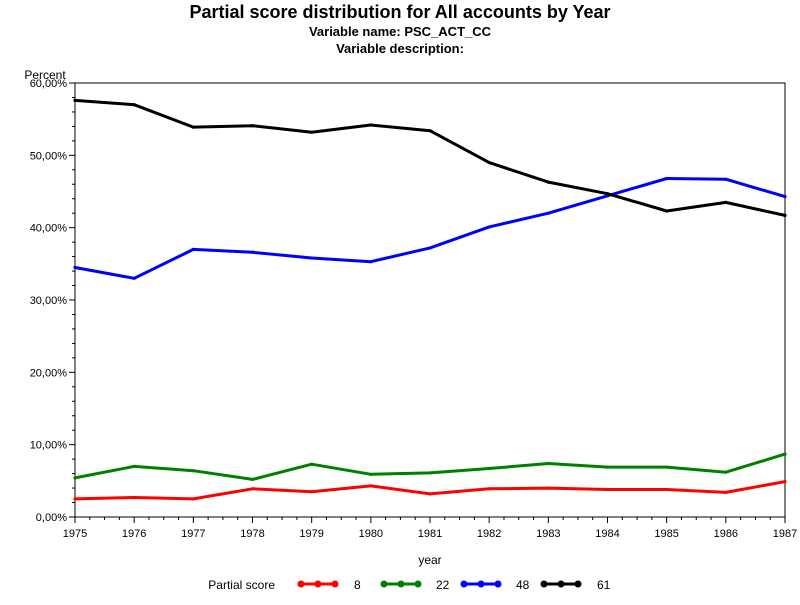 The width and height of the screenshot is (800, 605). I want to click on x-tick-label: 1985, so click(666, 534).